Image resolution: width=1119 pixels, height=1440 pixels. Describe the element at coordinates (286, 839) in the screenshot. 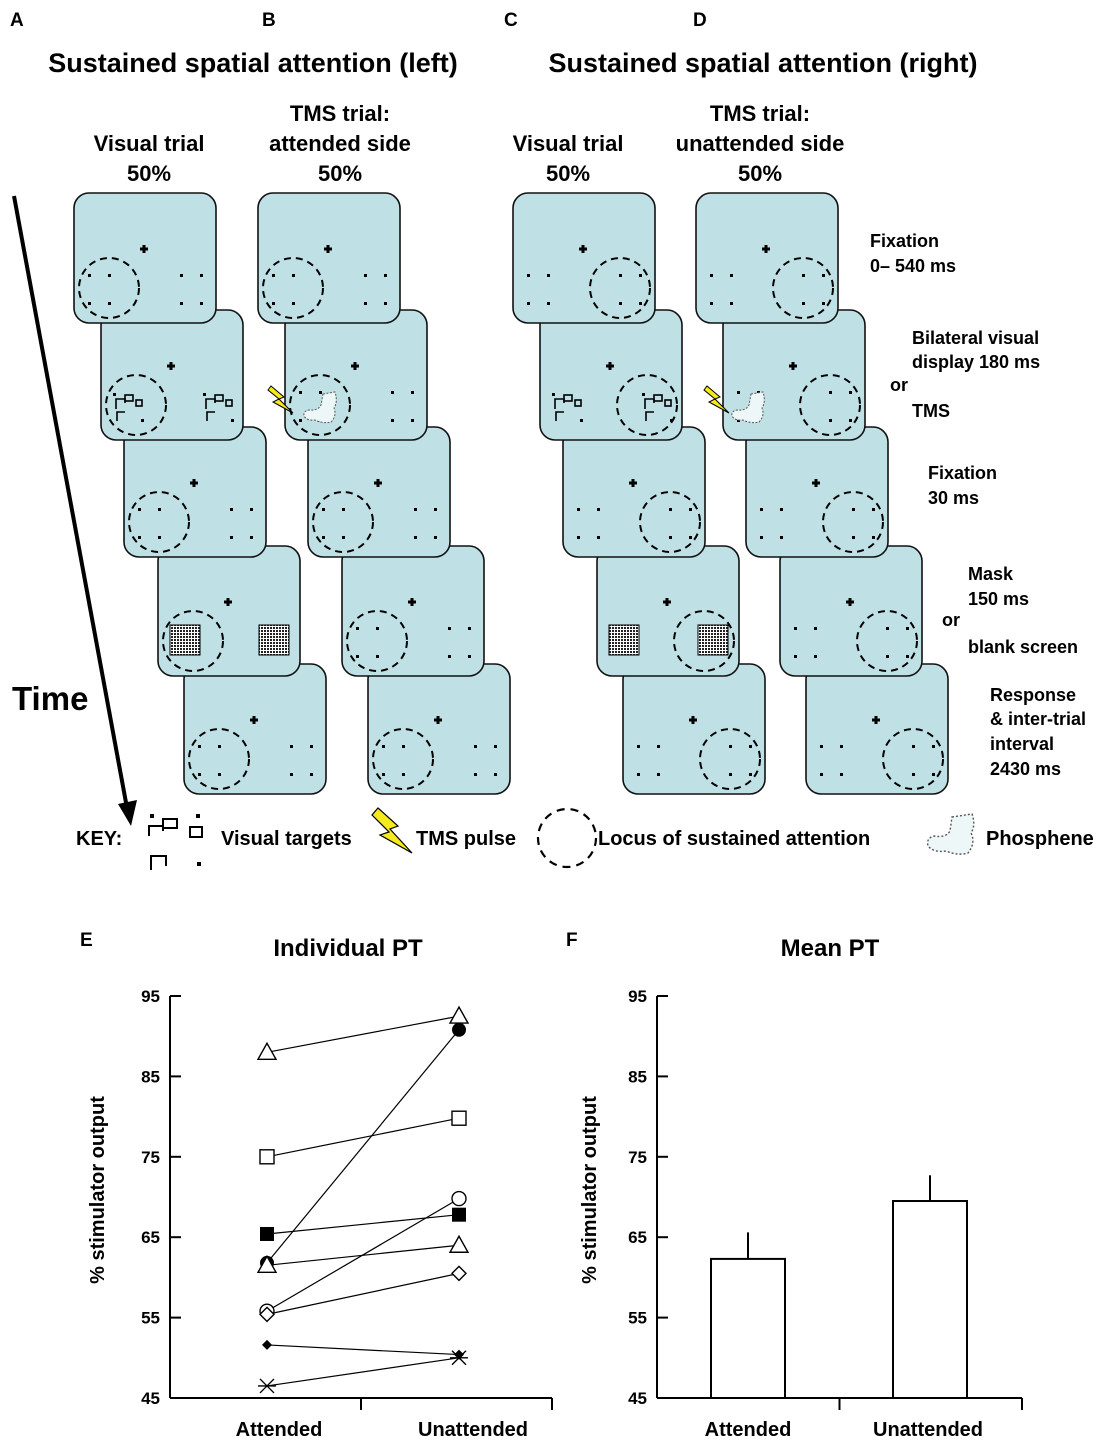

I see `key-visual-targets-label: Visual targets` at that location.